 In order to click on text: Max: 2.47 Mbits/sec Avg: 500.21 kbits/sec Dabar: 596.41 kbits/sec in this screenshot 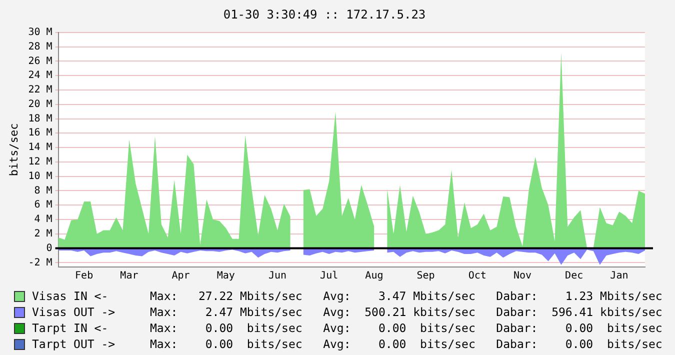, I will do `click(406, 312)`.